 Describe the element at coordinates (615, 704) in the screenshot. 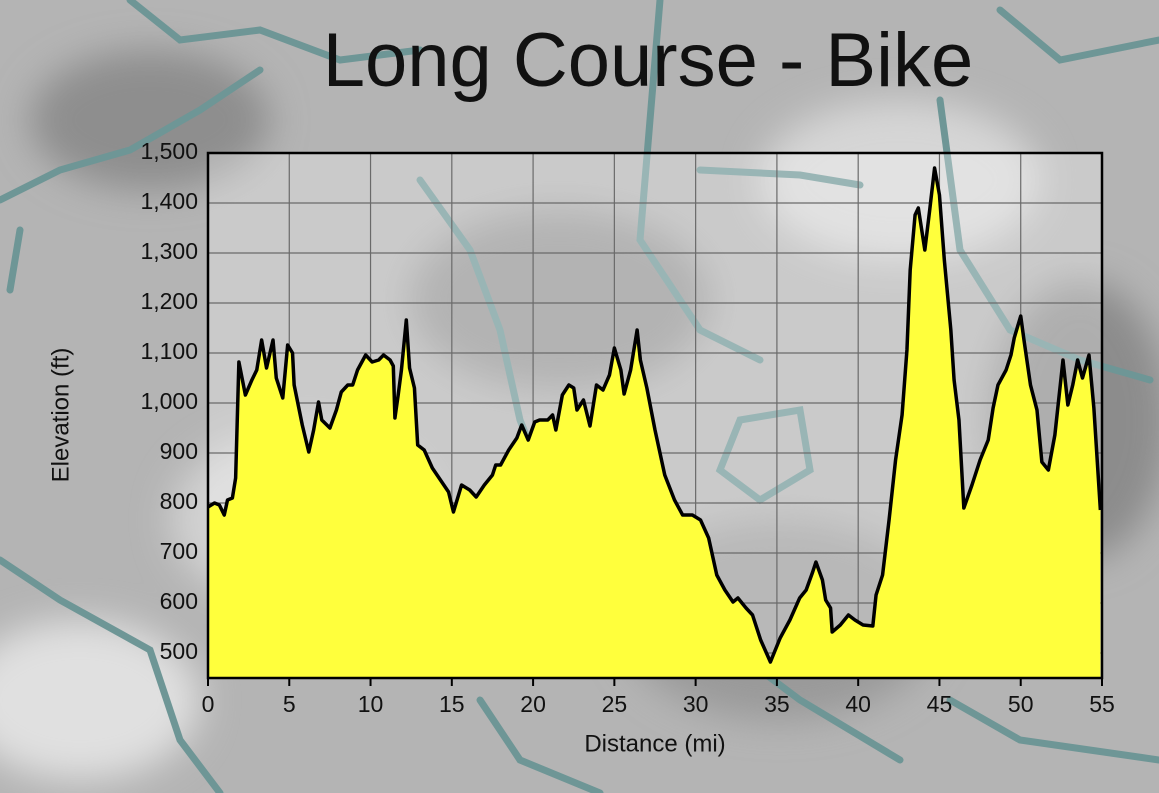

I see `x-tick-label: 25` at that location.